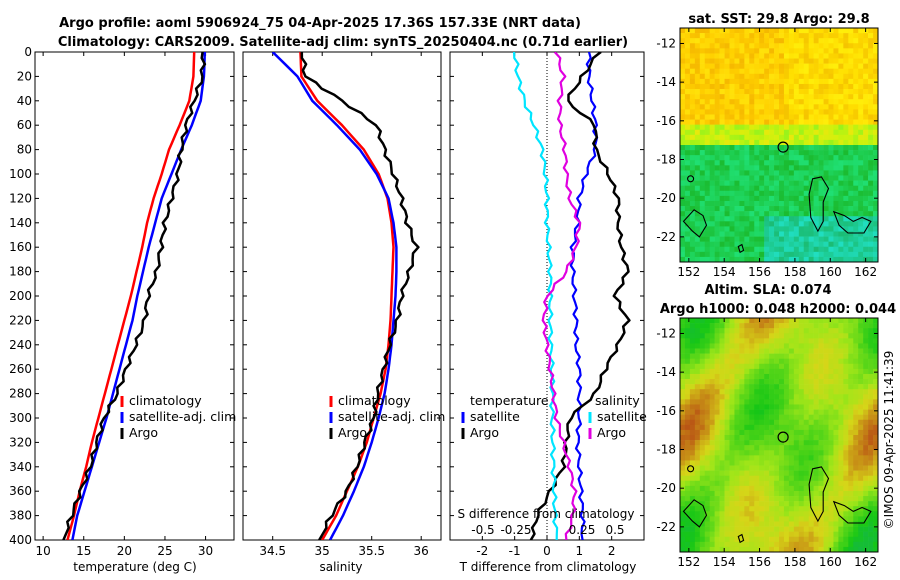 The image size is (900, 580). What do you see at coordinates (830, 272) in the screenshot?
I see `map-x-tick-label: 160` at bounding box center [830, 272].